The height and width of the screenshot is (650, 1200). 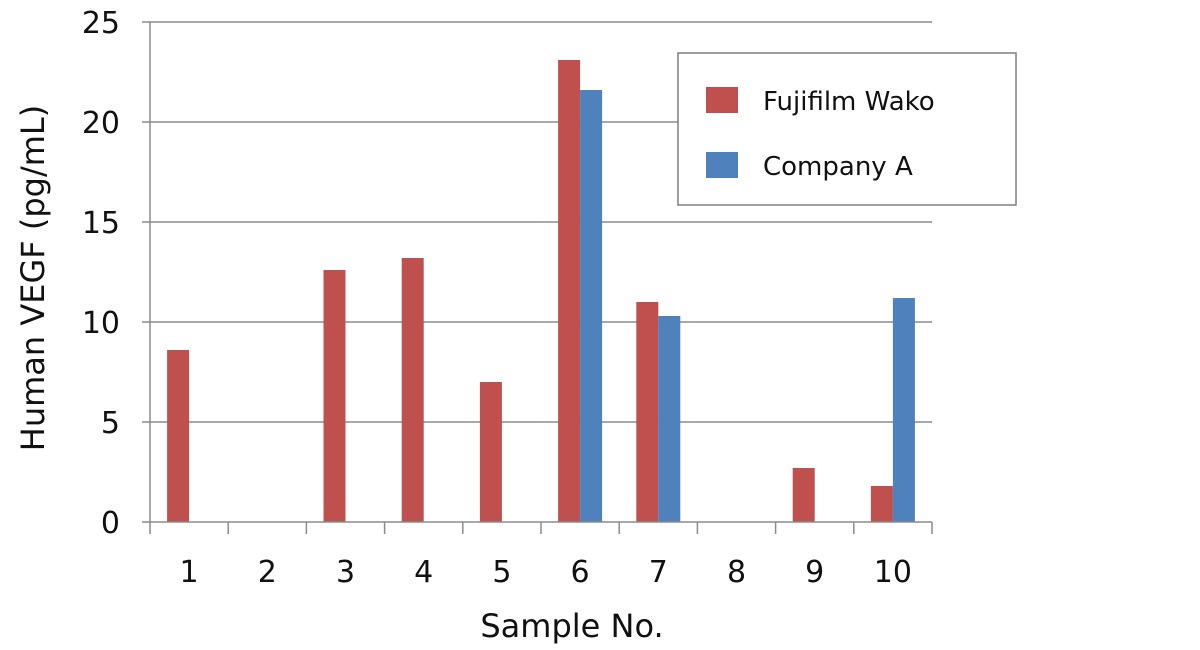 What do you see at coordinates (838, 167) in the screenshot?
I see `legend-label-company-a: Company A` at bounding box center [838, 167].